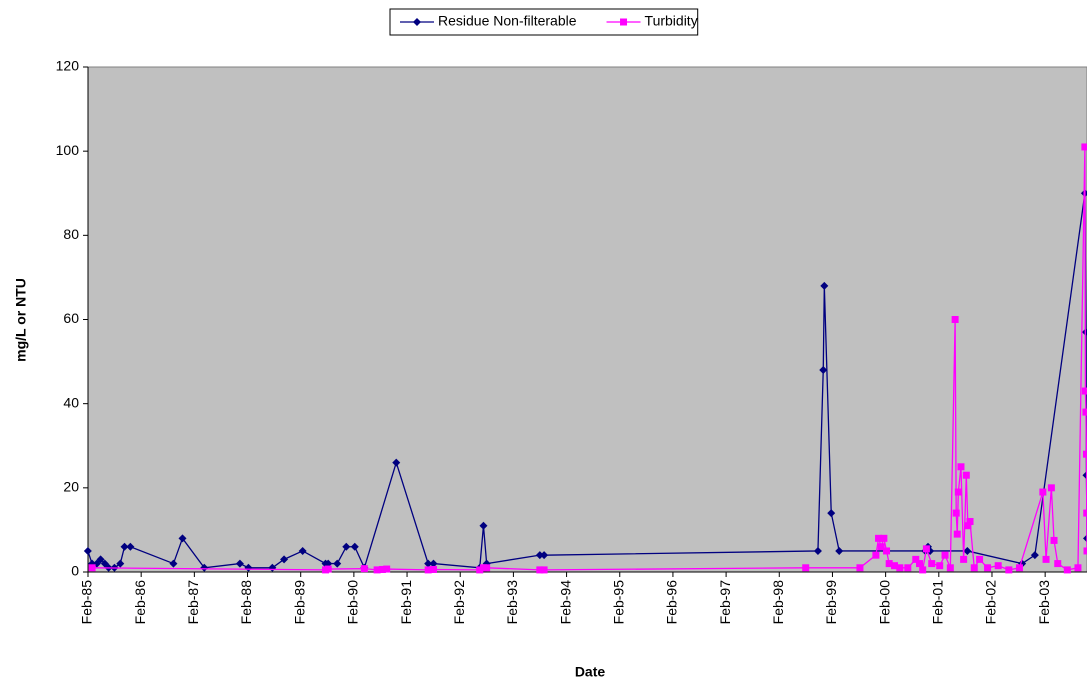 This screenshot has width=1087, height=688. Describe the element at coordinates (512, 602) in the screenshot. I see `x-tick-label: Feb-93` at that location.